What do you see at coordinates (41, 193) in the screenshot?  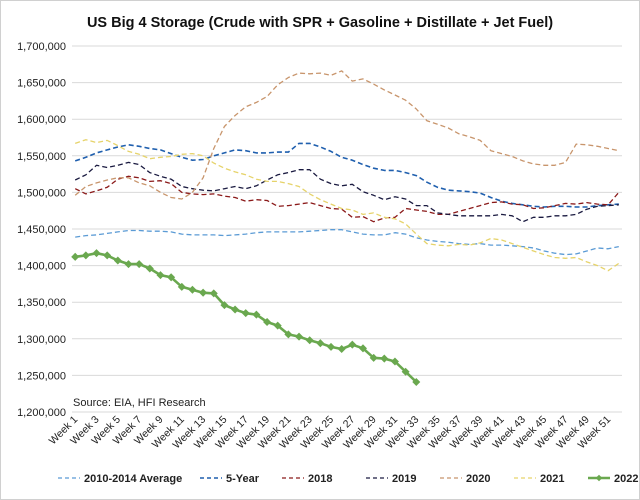 I see `y-tick-label: 1,500,000` at bounding box center [41, 193].